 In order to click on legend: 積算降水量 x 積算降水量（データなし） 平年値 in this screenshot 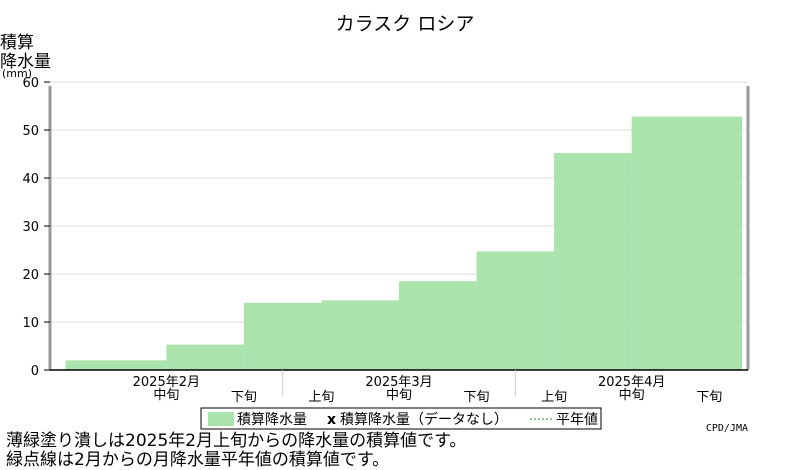, I will do `click(401, 418)`.